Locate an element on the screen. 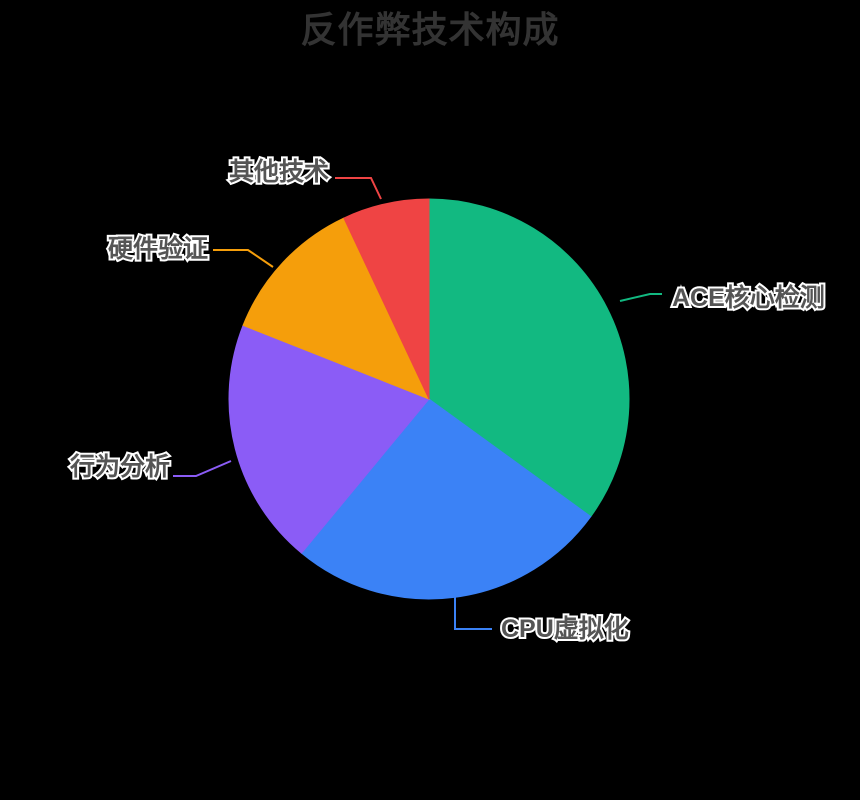 The width and height of the screenshot is (860, 800). pie-slice-label-outline: 硬件验证 is located at coordinates (158, 249).